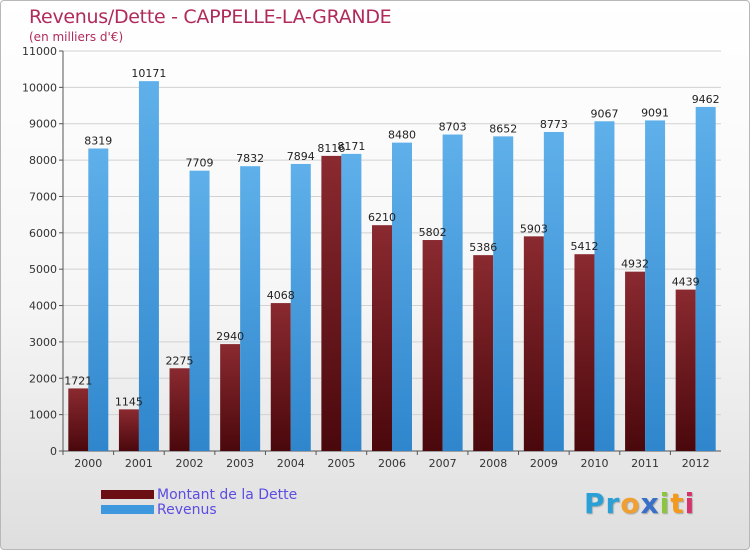  What do you see at coordinates (677, 503) in the screenshot?
I see `logo-letter-5: t` at bounding box center [677, 503].